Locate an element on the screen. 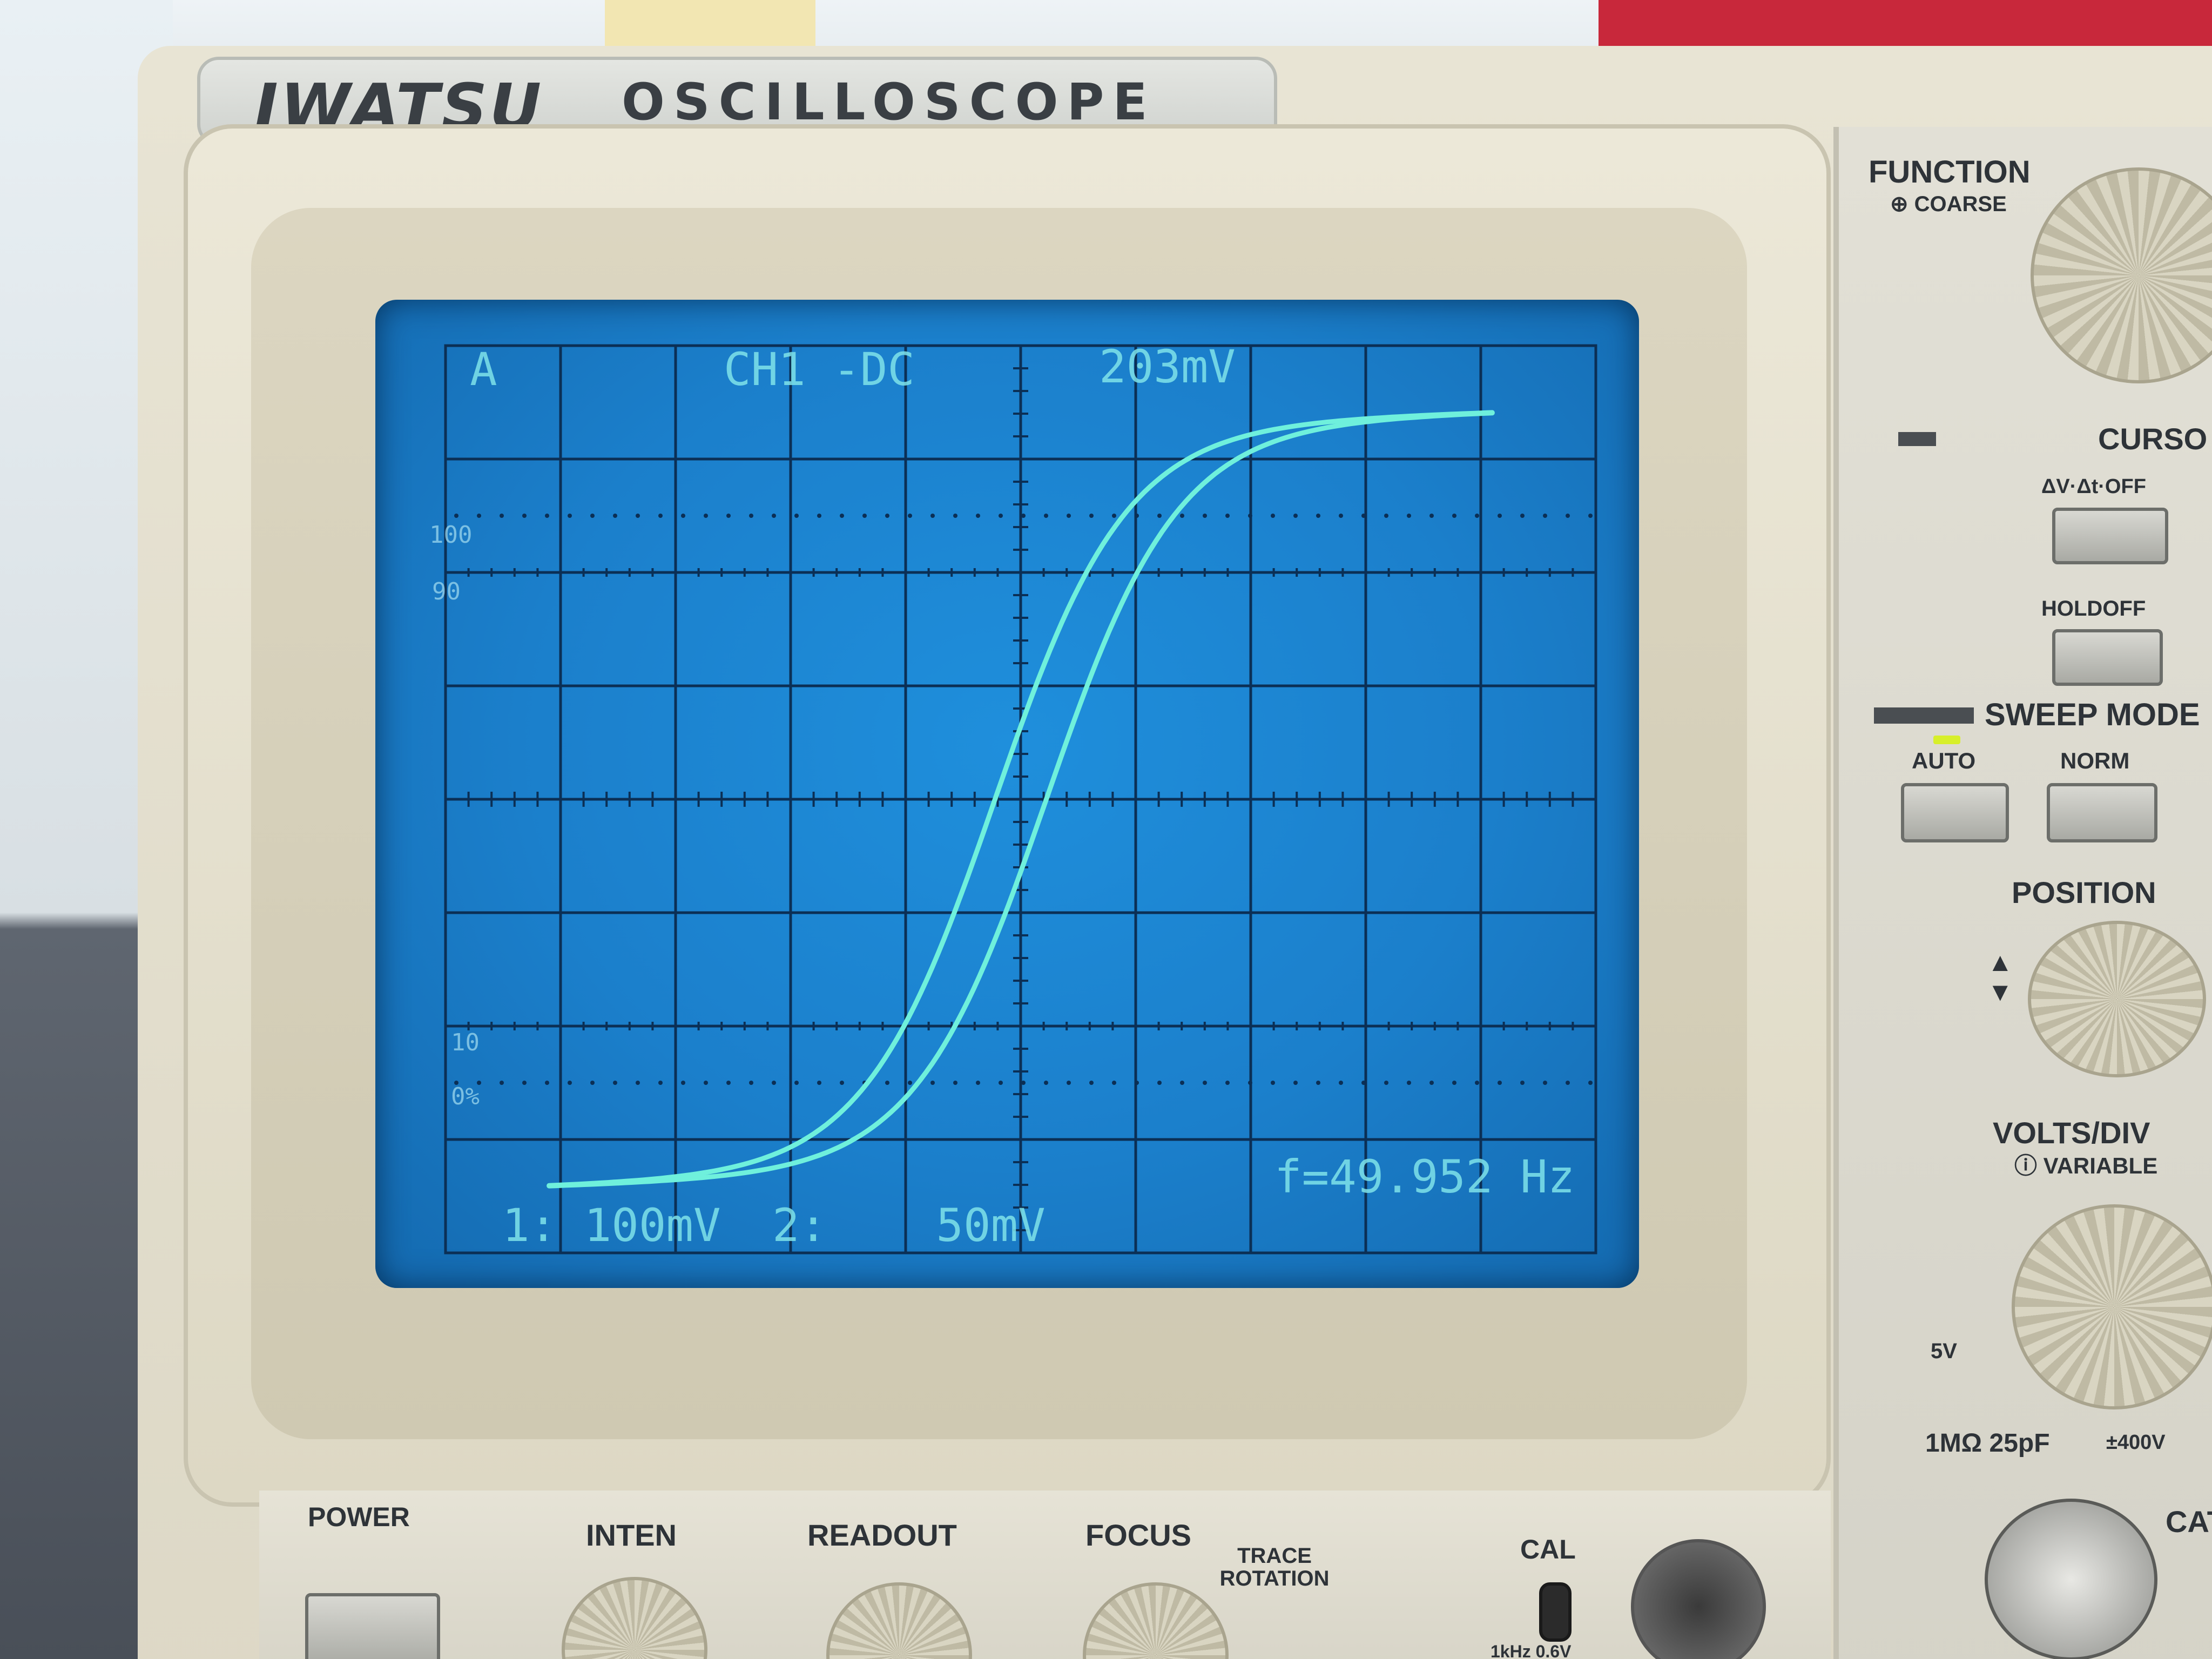 The height and width of the screenshot is (1659, 2212). inten-label: INTEN is located at coordinates (631, 1535).